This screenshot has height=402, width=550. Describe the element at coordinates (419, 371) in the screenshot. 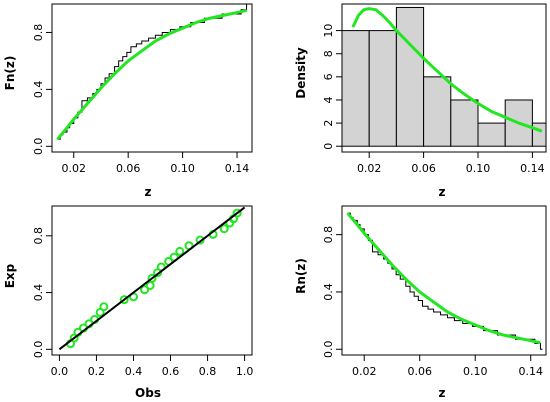

I see `surv-xtick-label: 0.06` at that location.